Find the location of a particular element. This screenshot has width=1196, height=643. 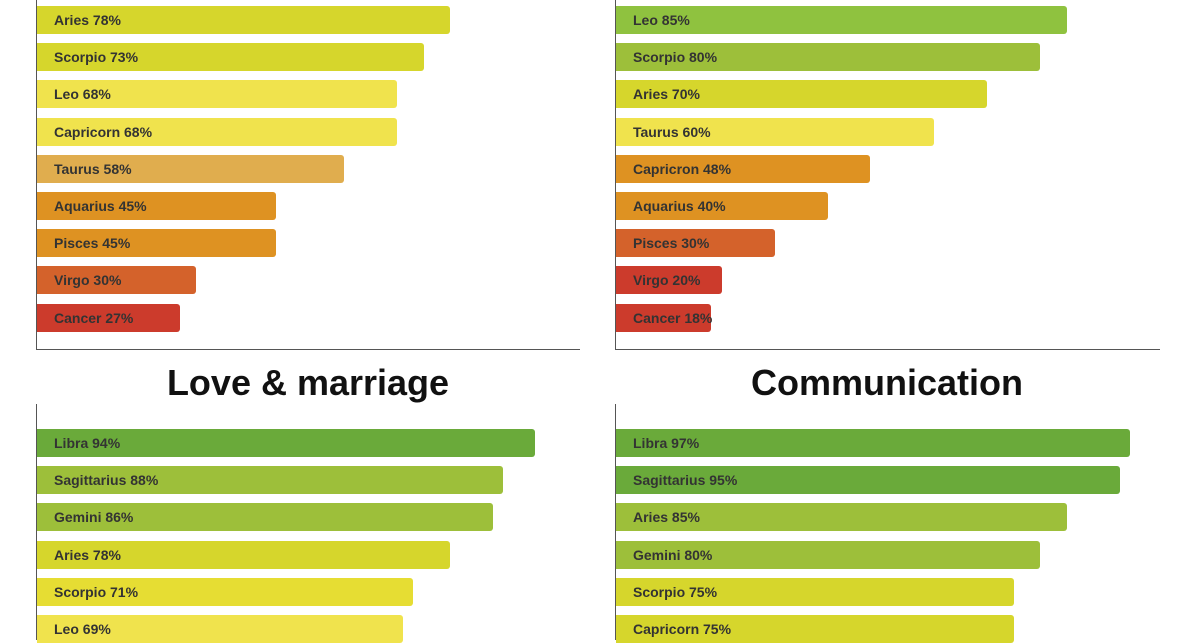

bar-leo: Leo 85% is located at coordinates (841, 20).